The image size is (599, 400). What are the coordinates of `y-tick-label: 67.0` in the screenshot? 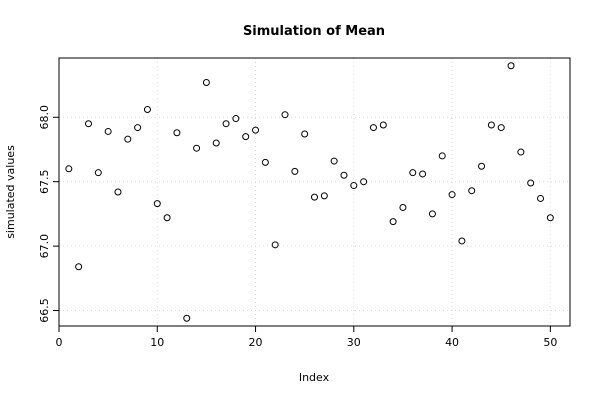 It's located at (44, 246).